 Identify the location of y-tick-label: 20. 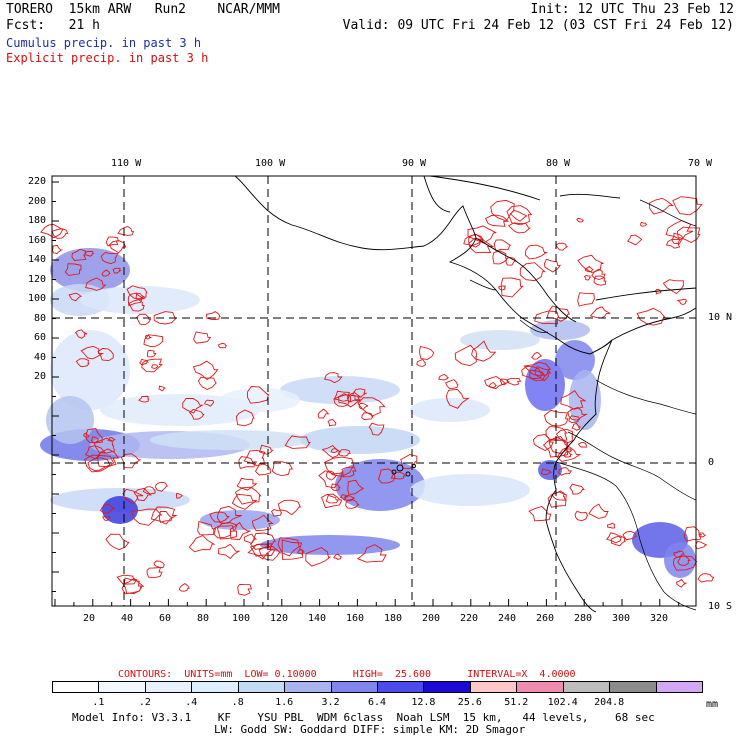
(39, 376).